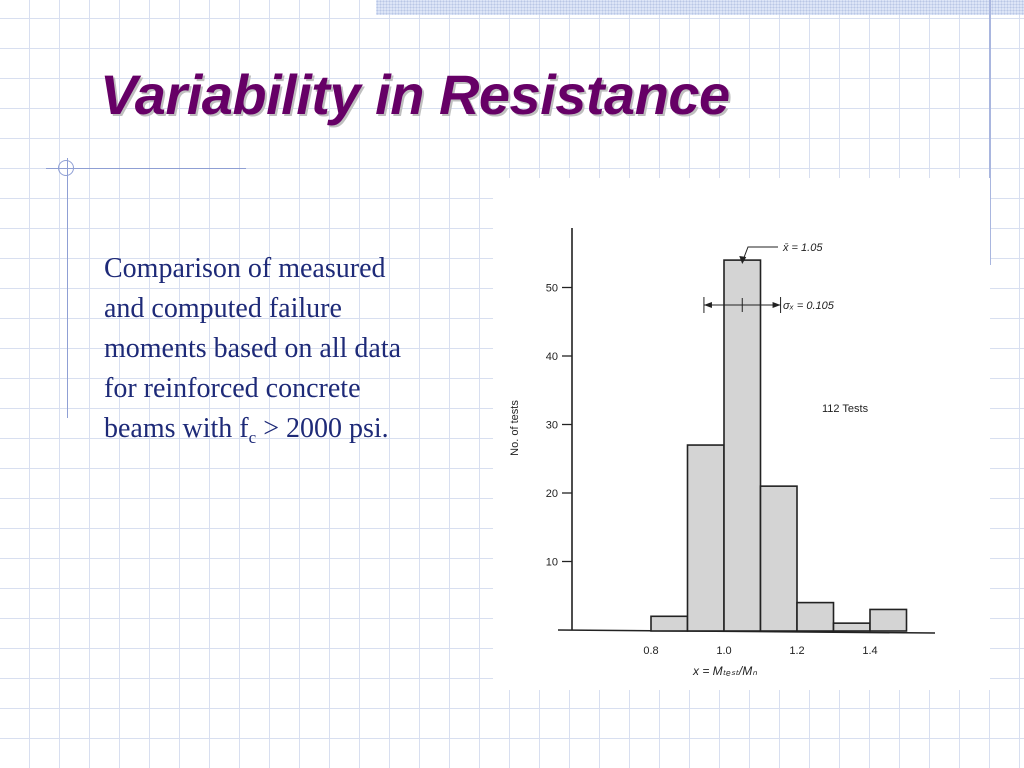  What do you see at coordinates (515, 428) in the screenshot?
I see `y-axis-label: No. of tests` at bounding box center [515, 428].